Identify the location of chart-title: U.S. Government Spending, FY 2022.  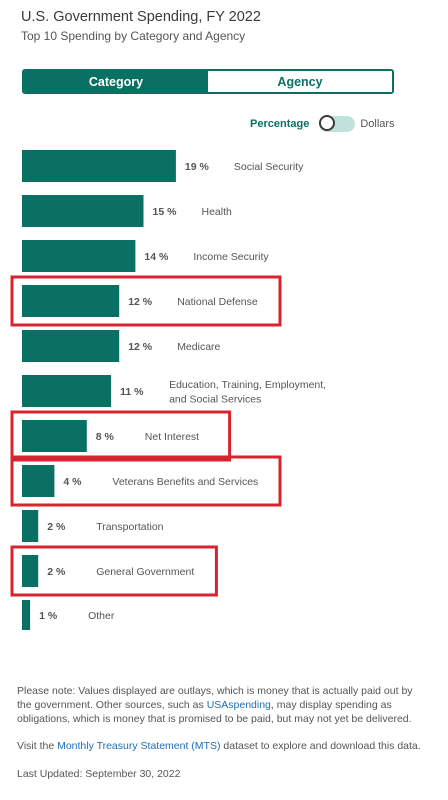
(141, 17).